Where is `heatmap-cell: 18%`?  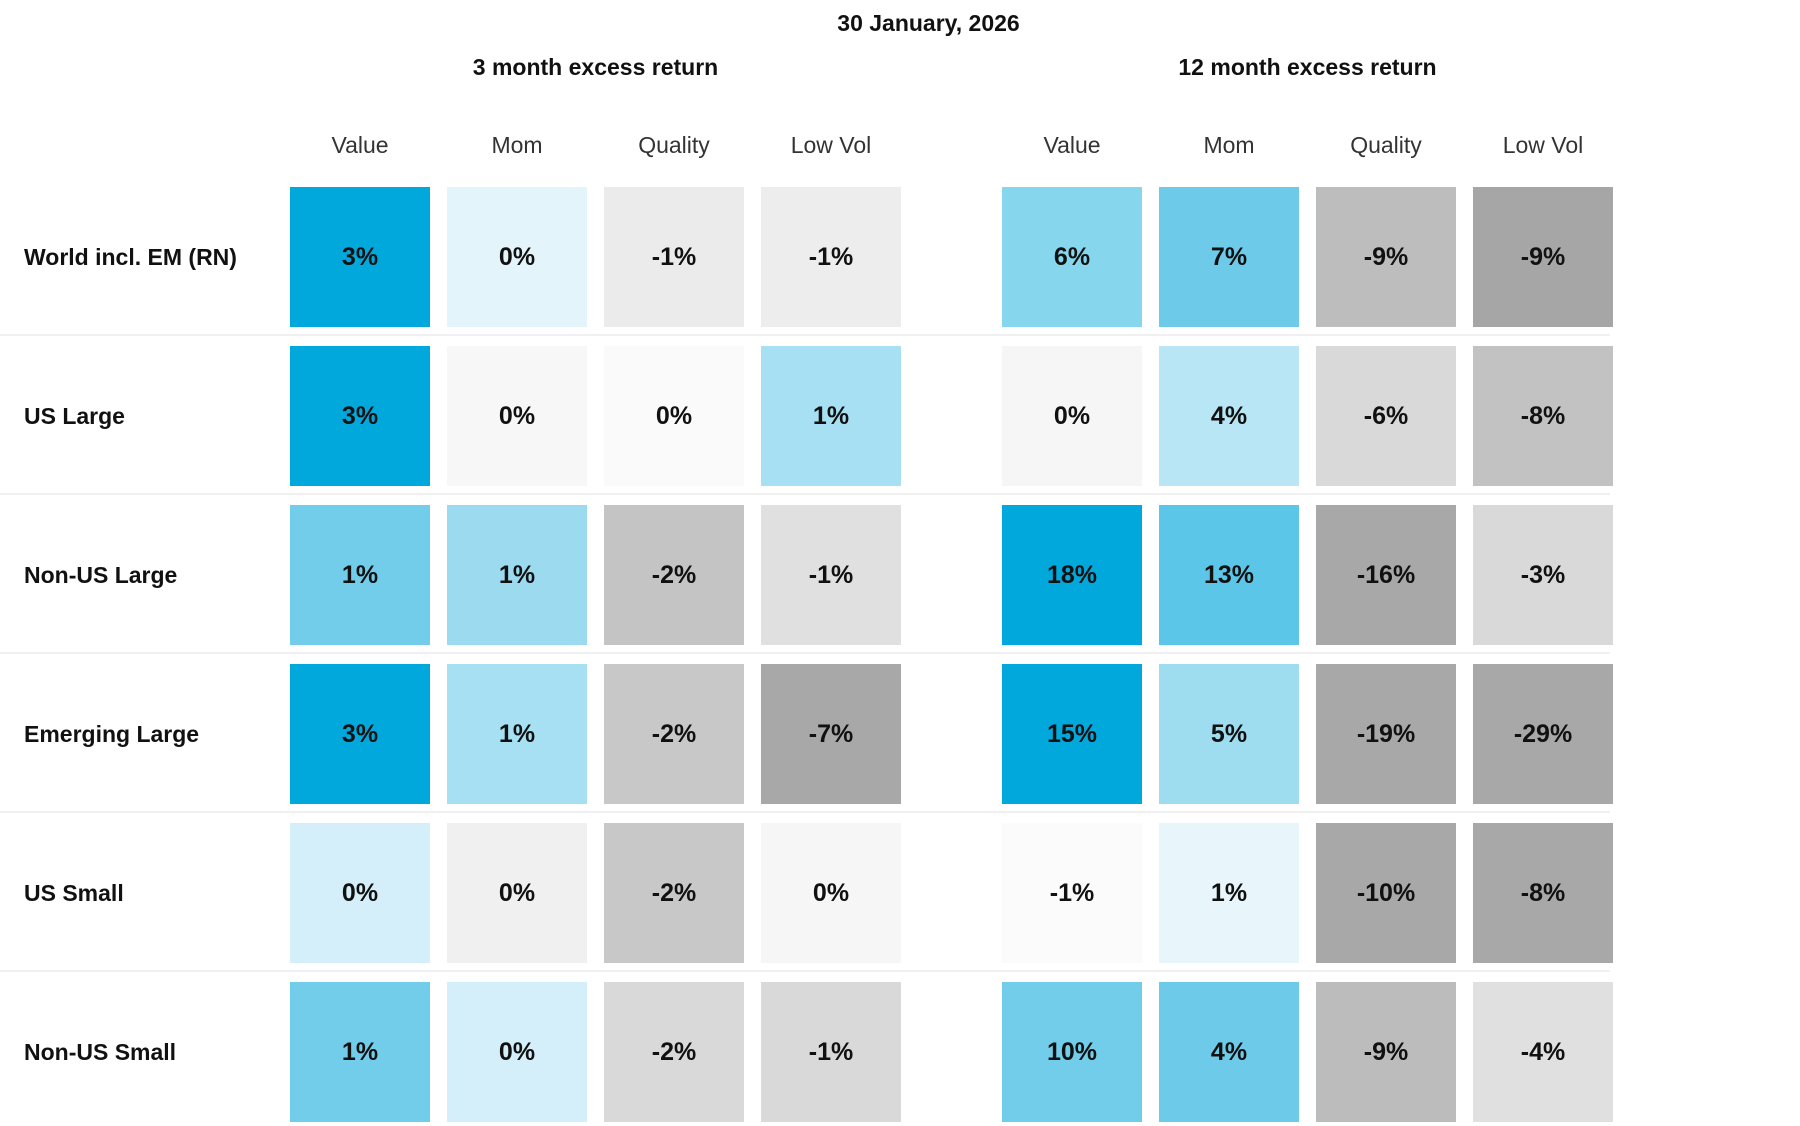 heatmap-cell: 18% is located at coordinates (1072, 575).